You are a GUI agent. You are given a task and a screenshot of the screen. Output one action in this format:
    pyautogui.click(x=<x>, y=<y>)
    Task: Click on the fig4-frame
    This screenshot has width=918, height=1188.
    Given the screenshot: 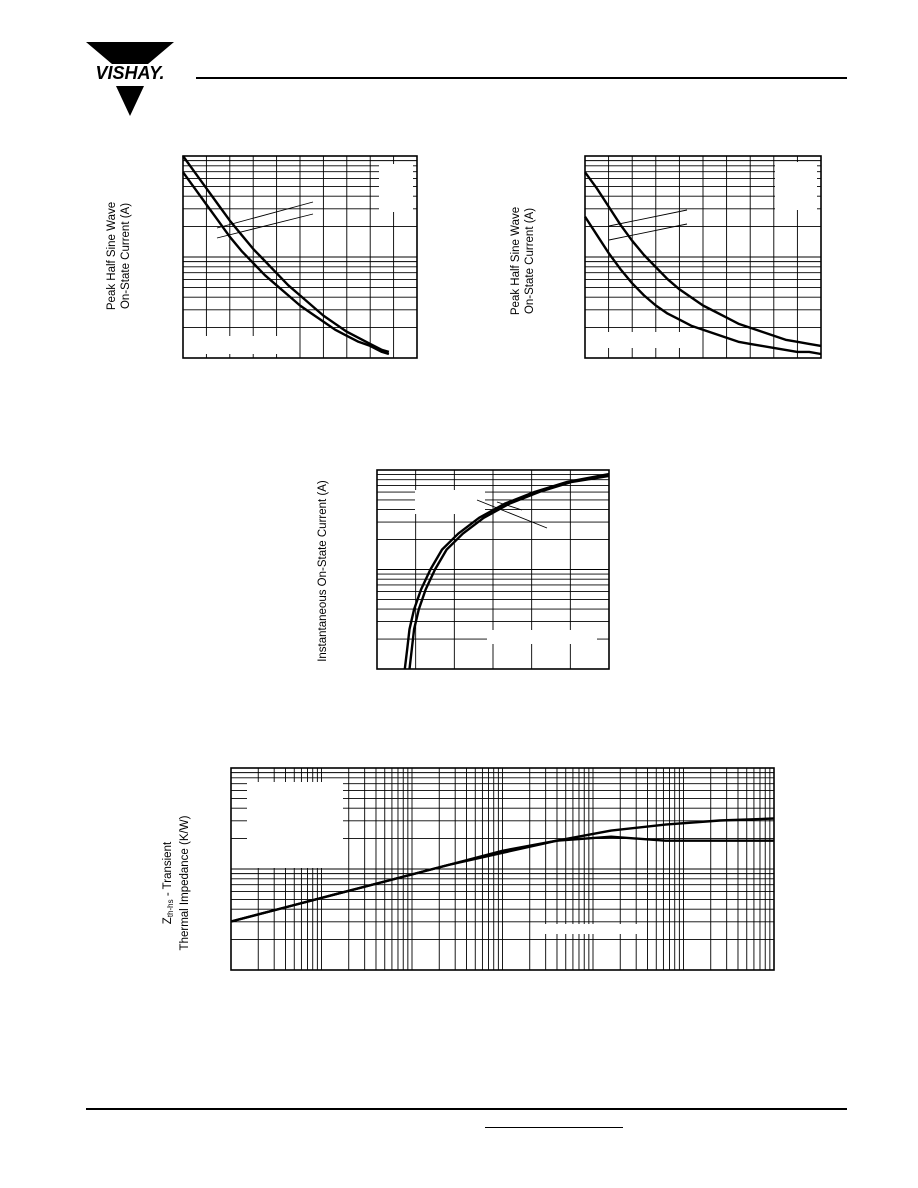 What is the action you would take?
    pyautogui.click(x=502, y=869)
    